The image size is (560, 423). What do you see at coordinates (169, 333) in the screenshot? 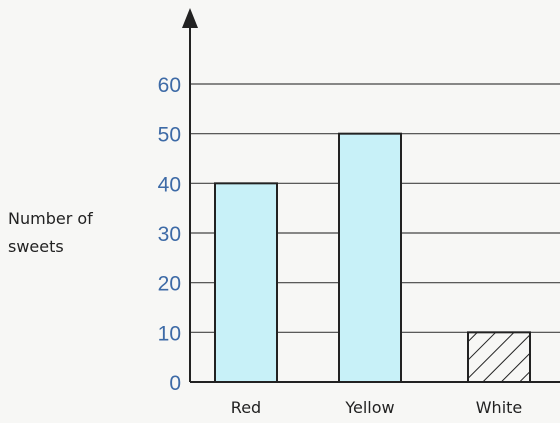
I see `y-tick-label-10: 10` at bounding box center [169, 333].